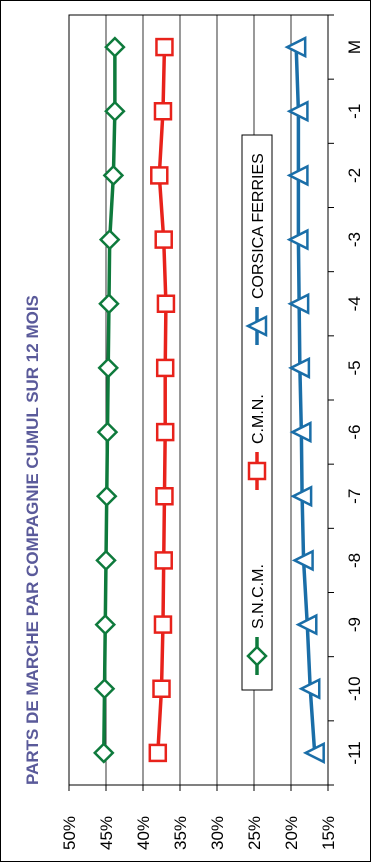 This screenshot has width=371, height=862. Describe the element at coordinates (354, 239) in the screenshot. I see `x-tick-label: -3` at that location.